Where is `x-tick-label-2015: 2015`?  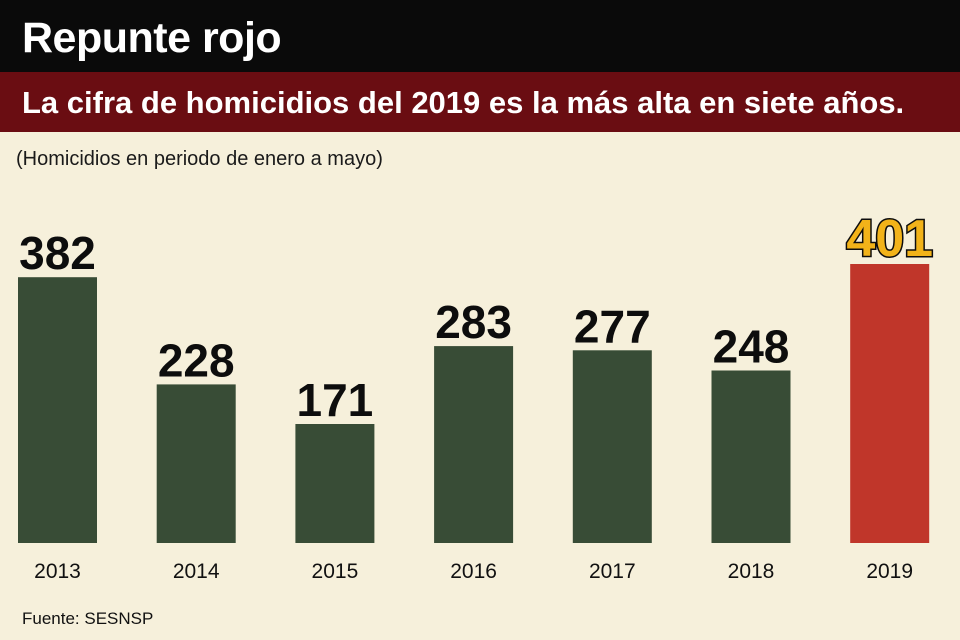
x-tick-label-2015: 2015 is located at coordinates (335, 571).